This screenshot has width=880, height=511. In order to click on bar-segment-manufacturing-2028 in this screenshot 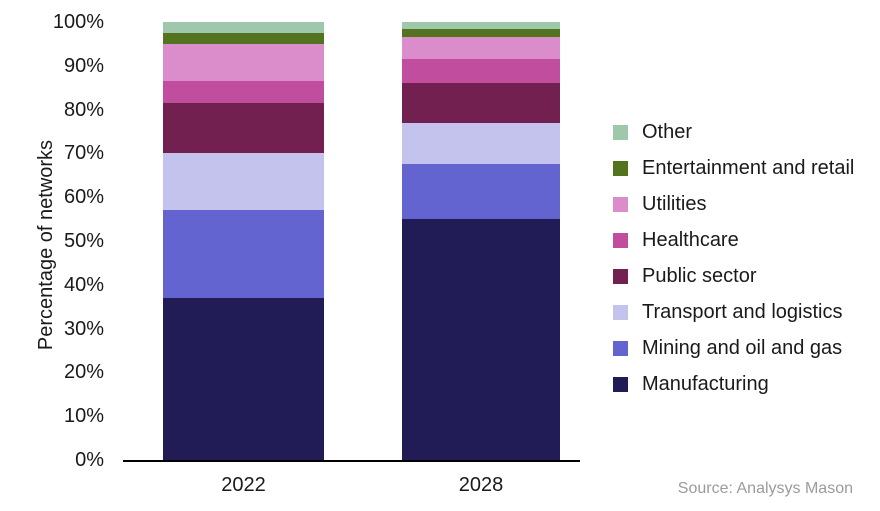, I will do `click(481, 339)`.